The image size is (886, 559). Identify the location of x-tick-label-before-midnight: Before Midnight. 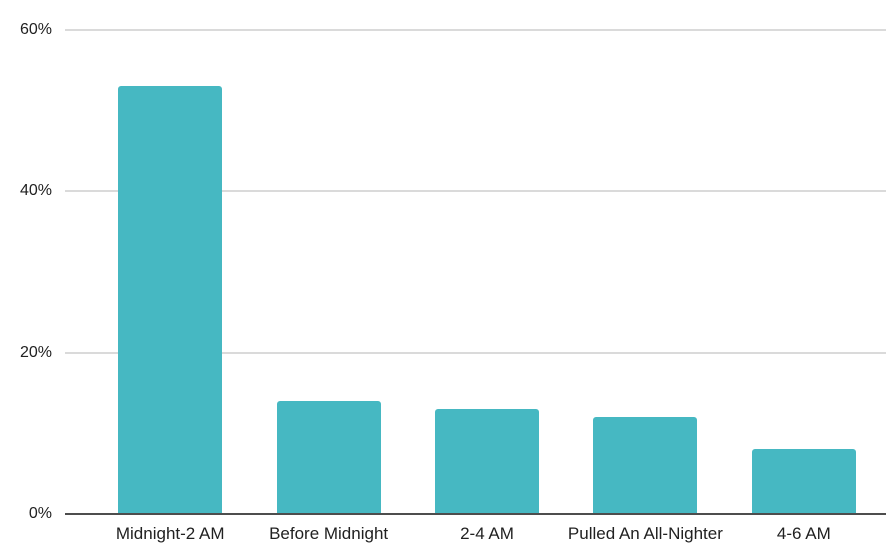
(329, 533).